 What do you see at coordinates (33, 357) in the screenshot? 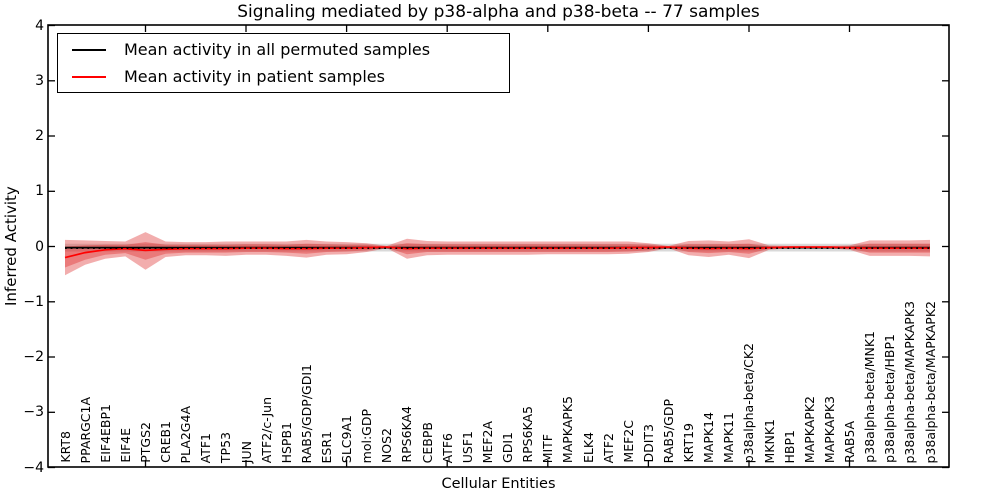
I see `y-tick-label: −2` at bounding box center [33, 357].